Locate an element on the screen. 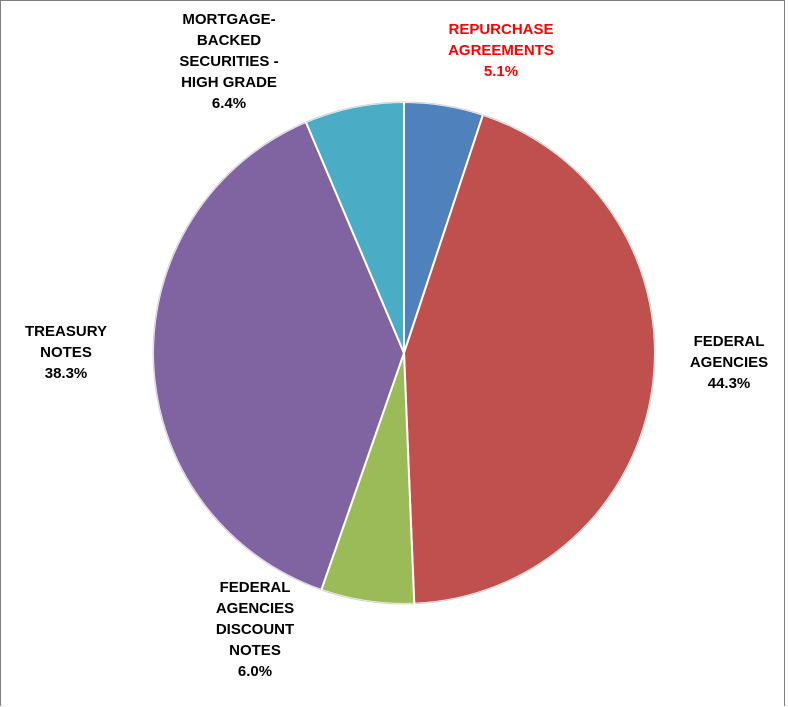 This screenshot has height=707, width=788. data-label: REPURCHASE AGREEMENTS 5.1% is located at coordinates (501, 50).